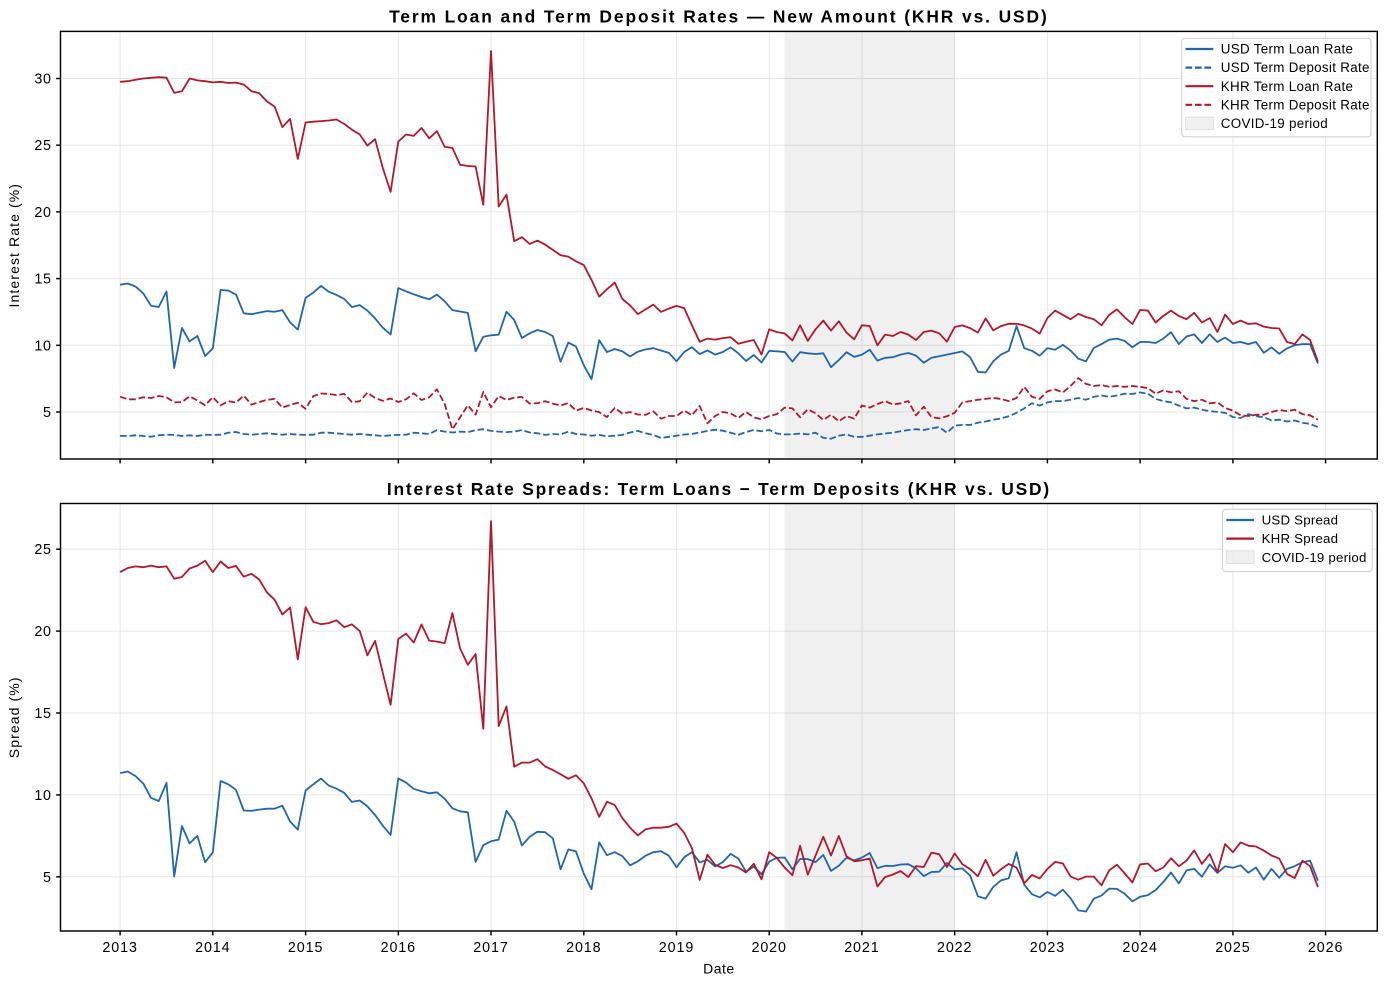 The width and height of the screenshot is (1387, 991). What do you see at coordinates (490, 948) in the screenshot?
I see `svg-text: 2017` at bounding box center [490, 948].